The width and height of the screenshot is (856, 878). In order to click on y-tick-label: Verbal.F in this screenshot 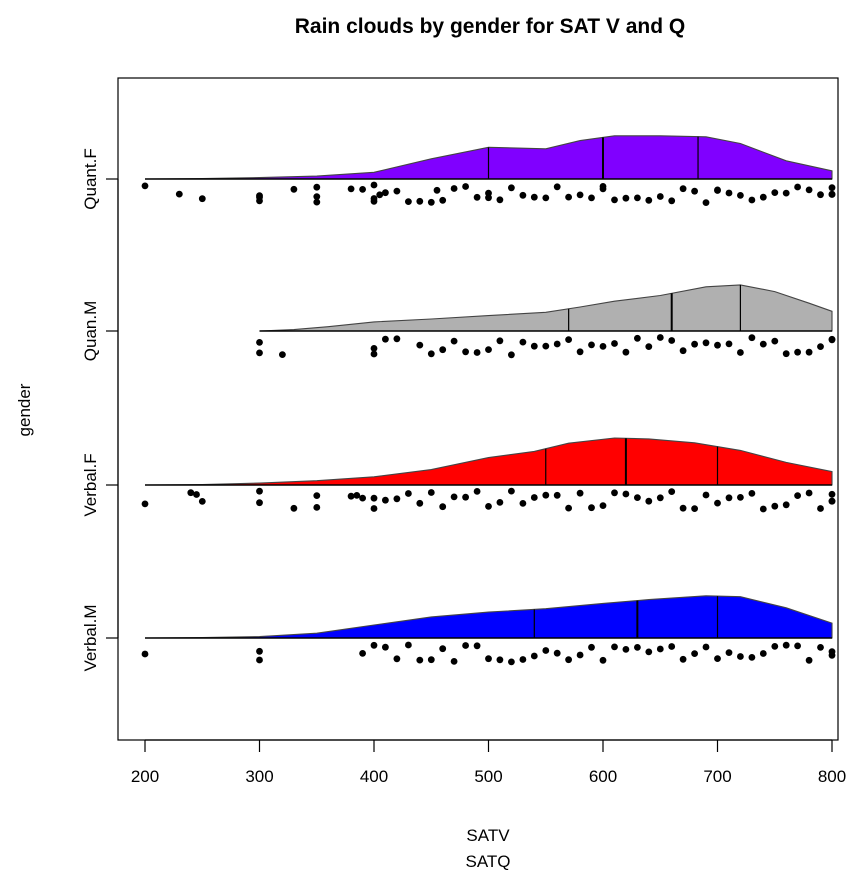, I will do `click(90, 484)`.